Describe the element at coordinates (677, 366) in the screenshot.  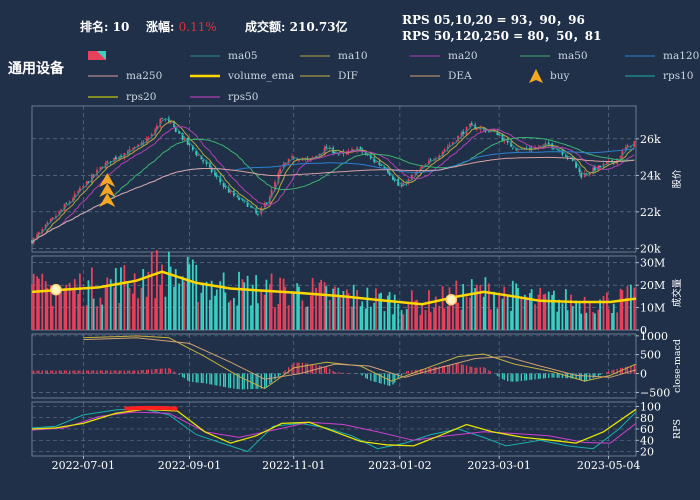
I see `ylabel-macd: close-macd` at that location.